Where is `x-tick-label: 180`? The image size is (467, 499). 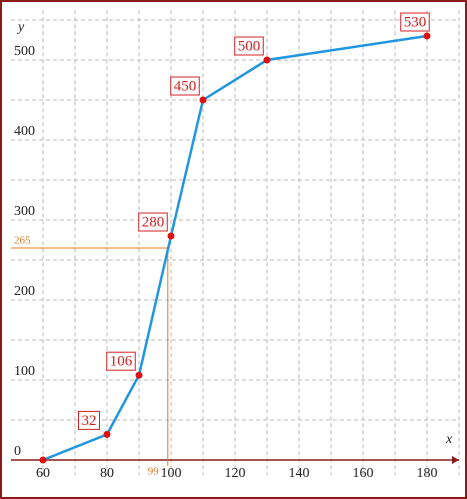
x-tick-label: 180 is located at coordinates (427, 473).